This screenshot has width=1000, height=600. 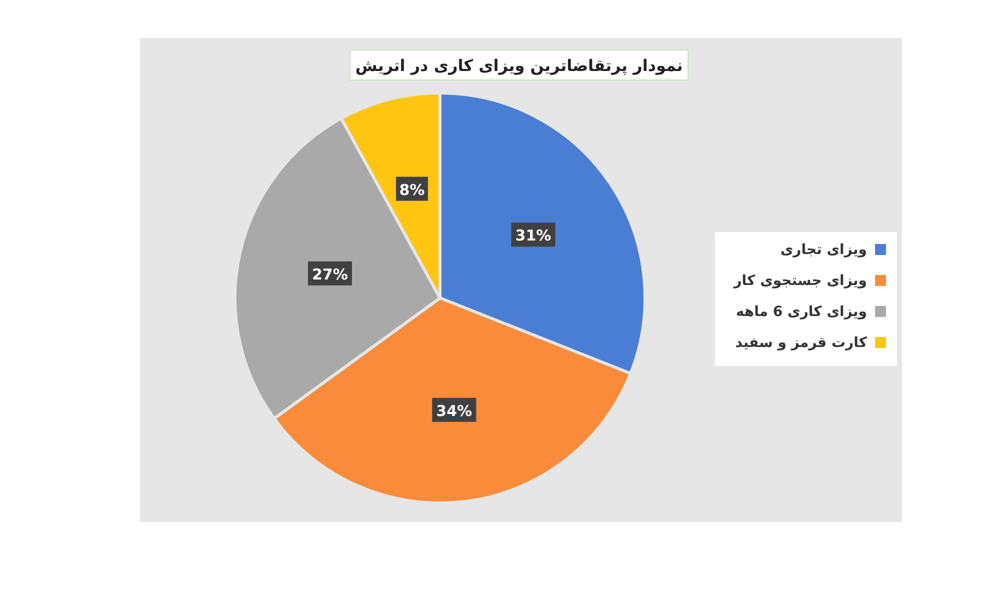 I want to click on data-label: 27%, so click(x=330, y=274).